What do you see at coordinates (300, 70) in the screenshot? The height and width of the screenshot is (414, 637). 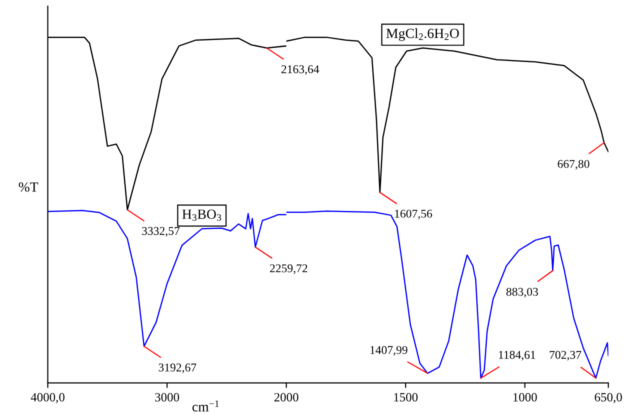 I see `annotation: 2163,64` at bounding box center [300, 70].